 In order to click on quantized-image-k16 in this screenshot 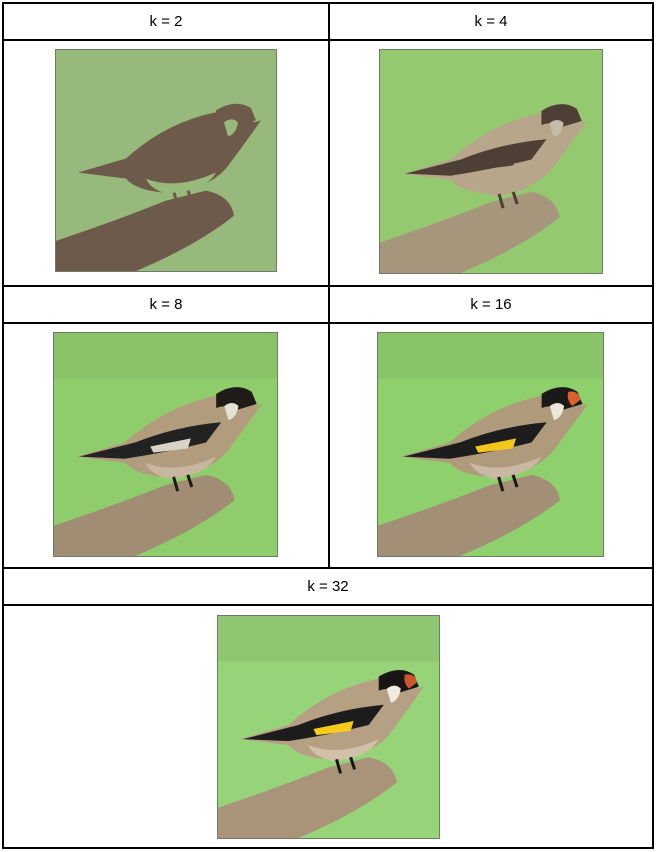, I will do `click(490, 444)`.